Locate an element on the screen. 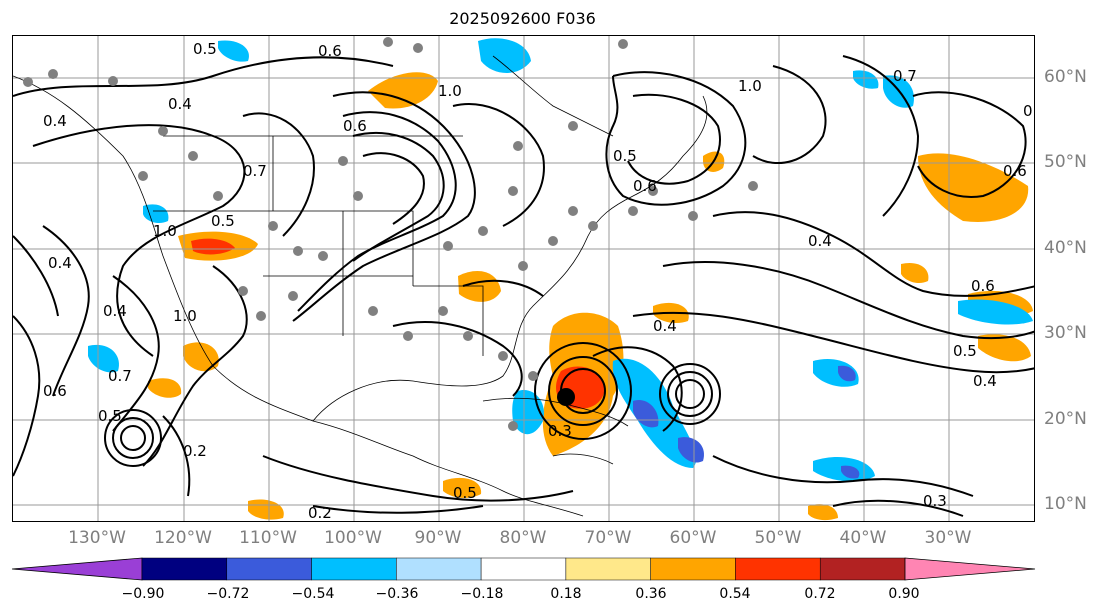 Image resolution: width=1105 pixels, height=615 pixels. contour-label: 0.2 is located at coordinates (320, 513).